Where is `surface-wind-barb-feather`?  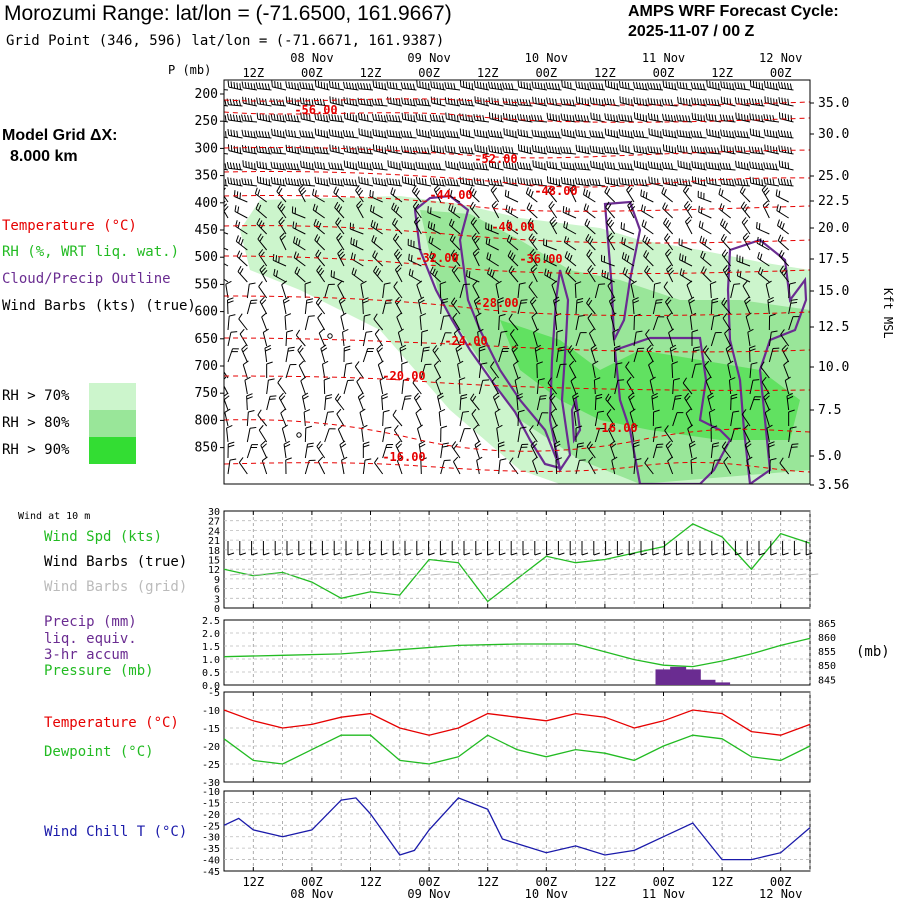 surface-wind-barb-feather is located at coordinates (490, 554).